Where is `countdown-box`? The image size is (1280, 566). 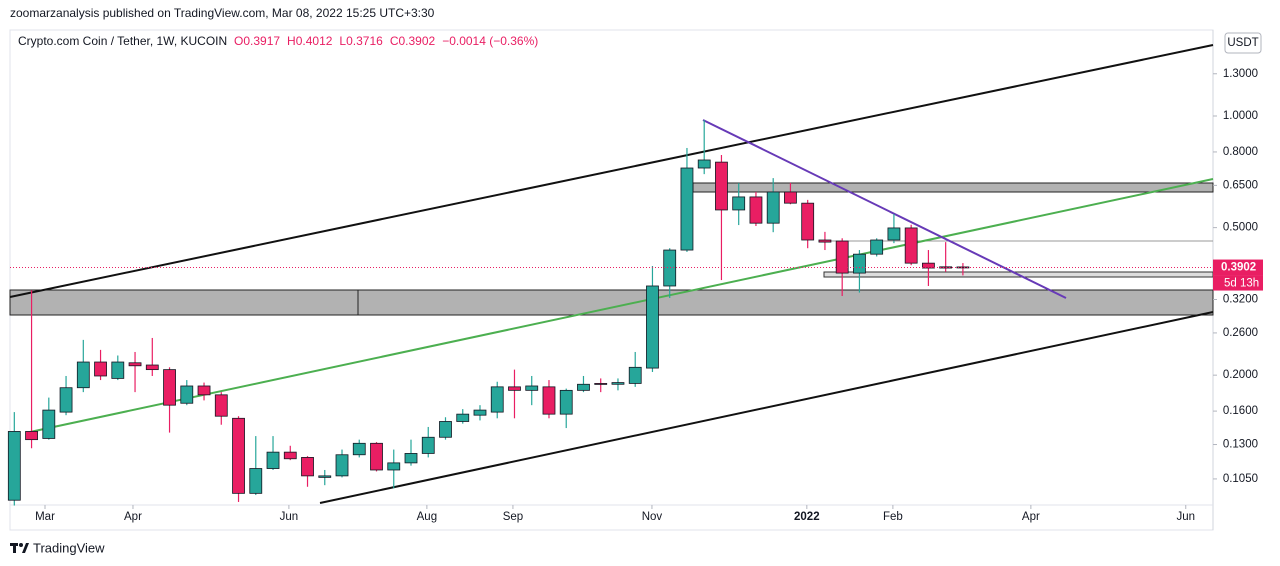
countdown-box is located at coordinates (1238, 283).